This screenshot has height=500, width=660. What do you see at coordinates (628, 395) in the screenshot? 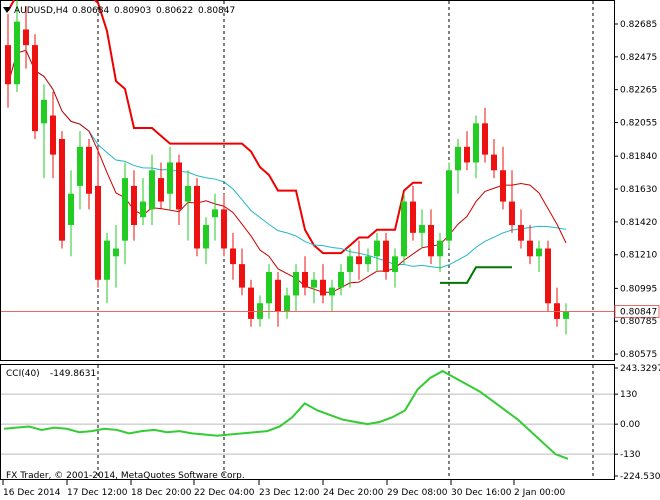
I see `cci-tick-label: 130` at bounding box center [628, 395].